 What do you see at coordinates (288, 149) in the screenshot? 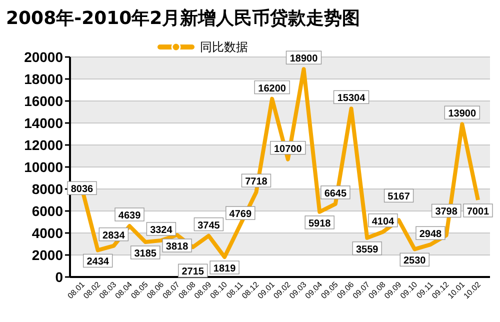
I see `data-label: 10700` at bounding box center [288, 149].